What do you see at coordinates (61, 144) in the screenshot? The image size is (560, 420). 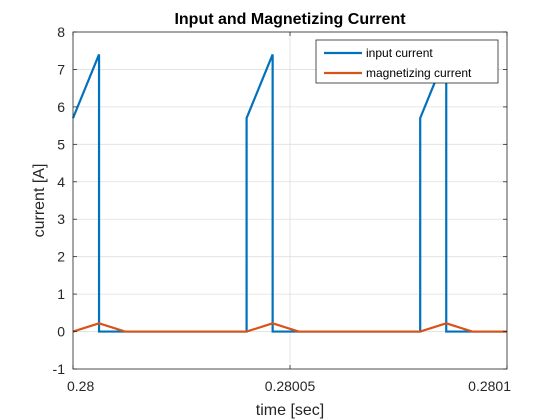 I see `y-tick-label-6: 5` at bounding box center [61, 144].